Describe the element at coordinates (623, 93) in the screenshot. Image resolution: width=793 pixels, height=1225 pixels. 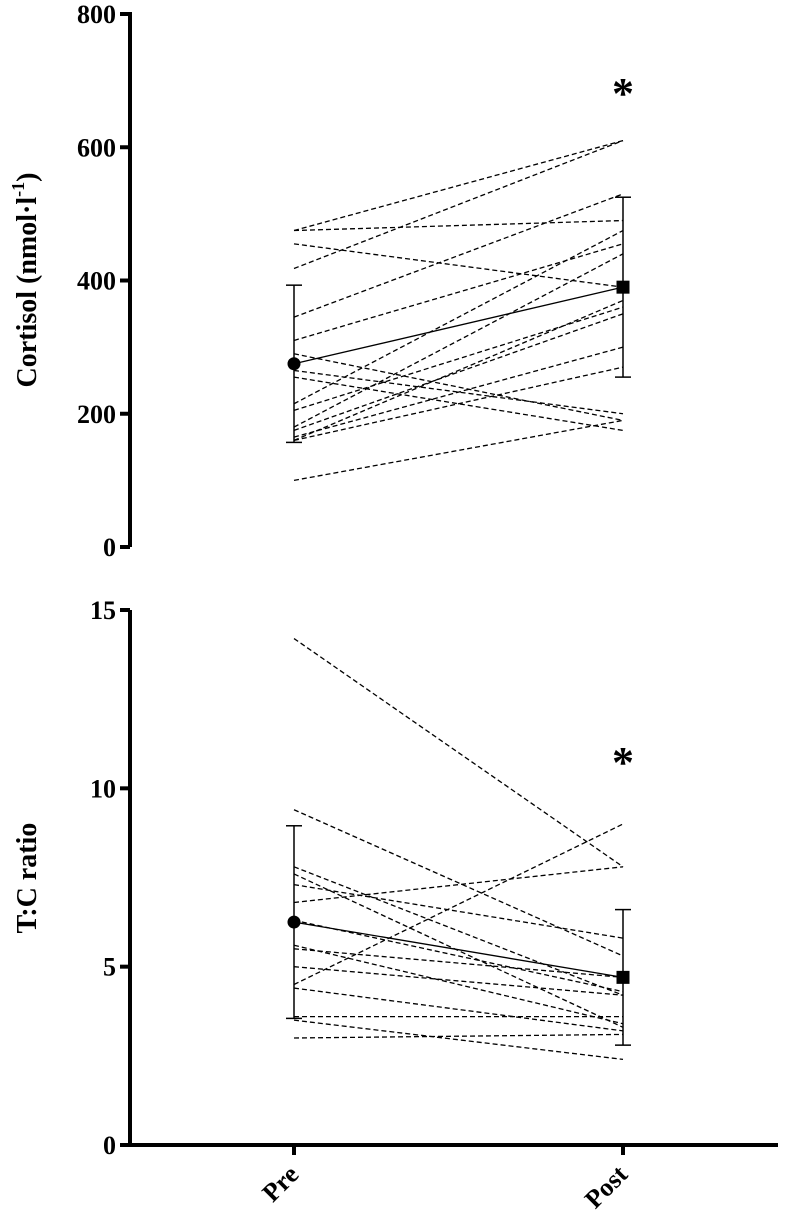
I see `cortisol-significance-star: *` at that location.